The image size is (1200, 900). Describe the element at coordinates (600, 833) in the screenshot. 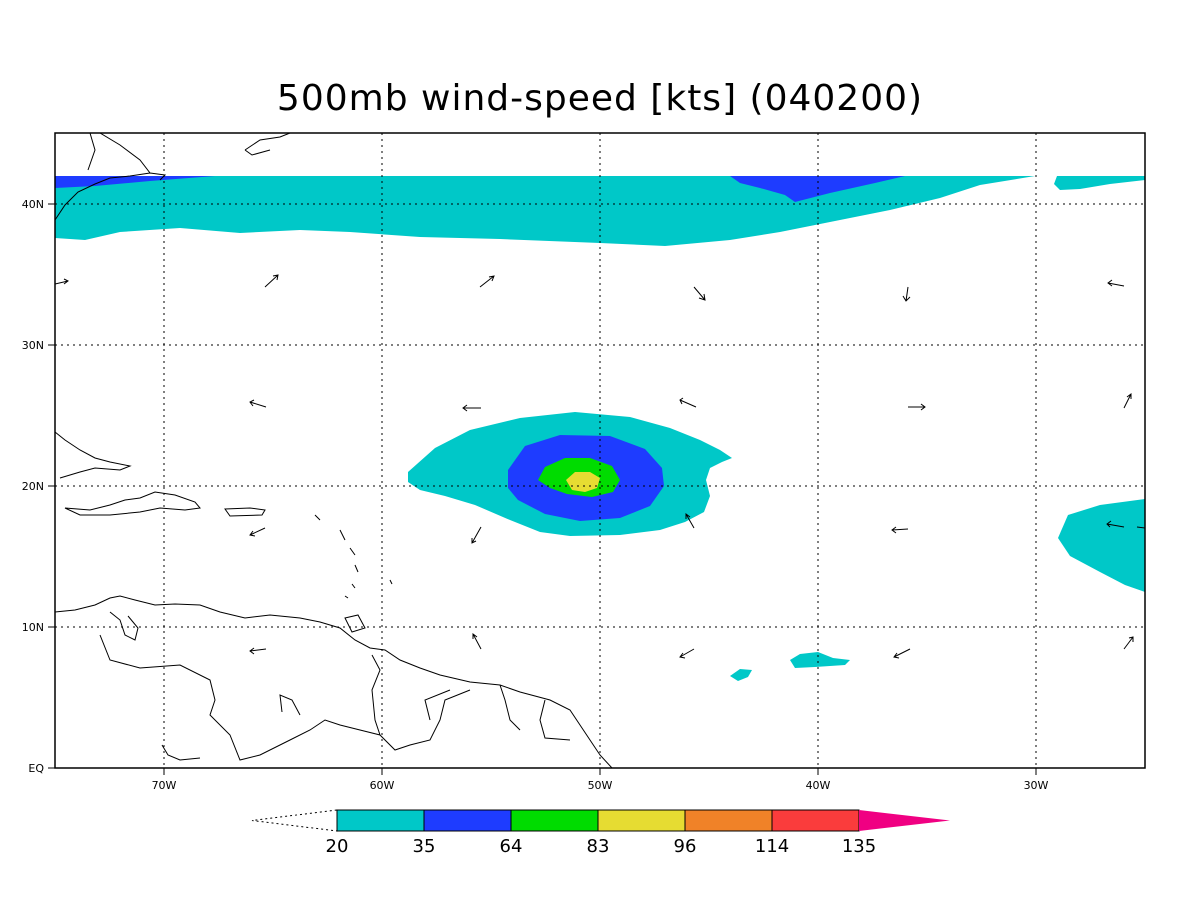

I see `colorbar: 20 35 64 83 96 114 135` at that location.